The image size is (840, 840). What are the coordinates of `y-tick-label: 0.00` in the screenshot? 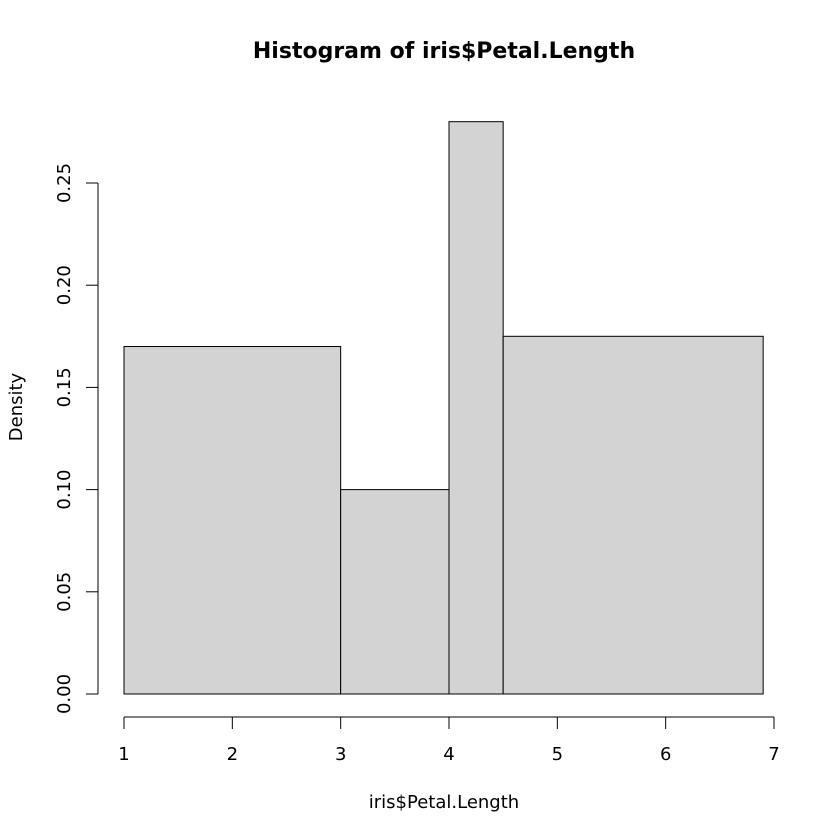 It's located at (64, 694).